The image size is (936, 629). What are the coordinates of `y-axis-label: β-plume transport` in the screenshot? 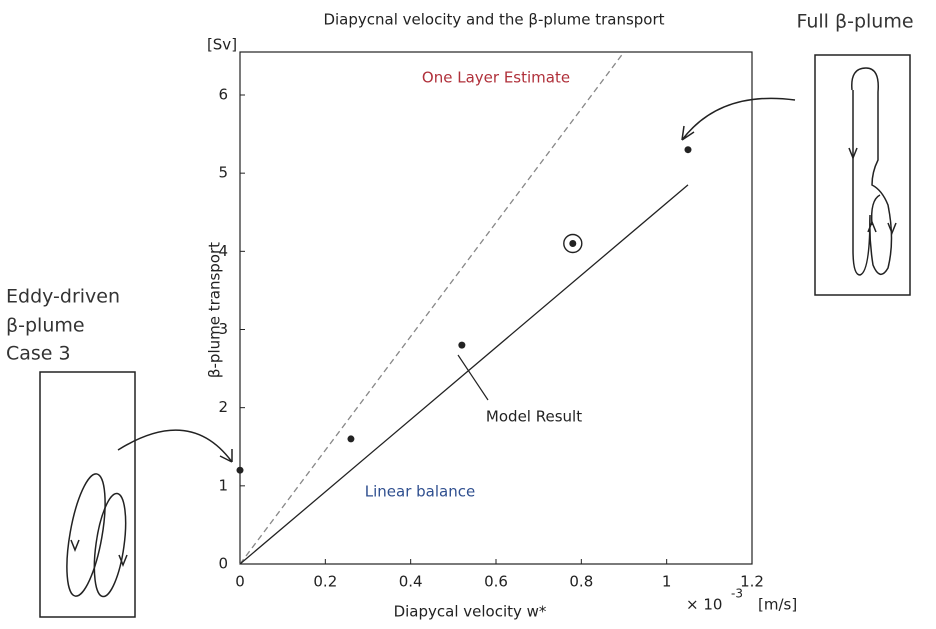 It's located at (215, 310).